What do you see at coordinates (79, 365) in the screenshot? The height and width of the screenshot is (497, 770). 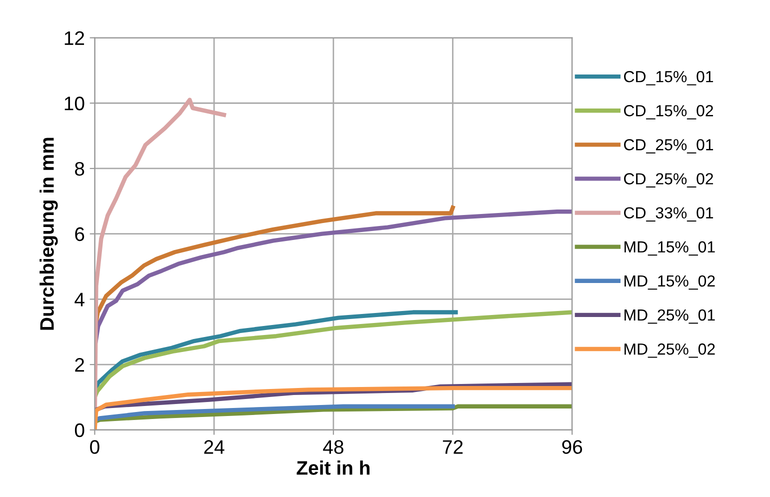 I see `y-tick-label: 2` at bounding box center [79, 365].